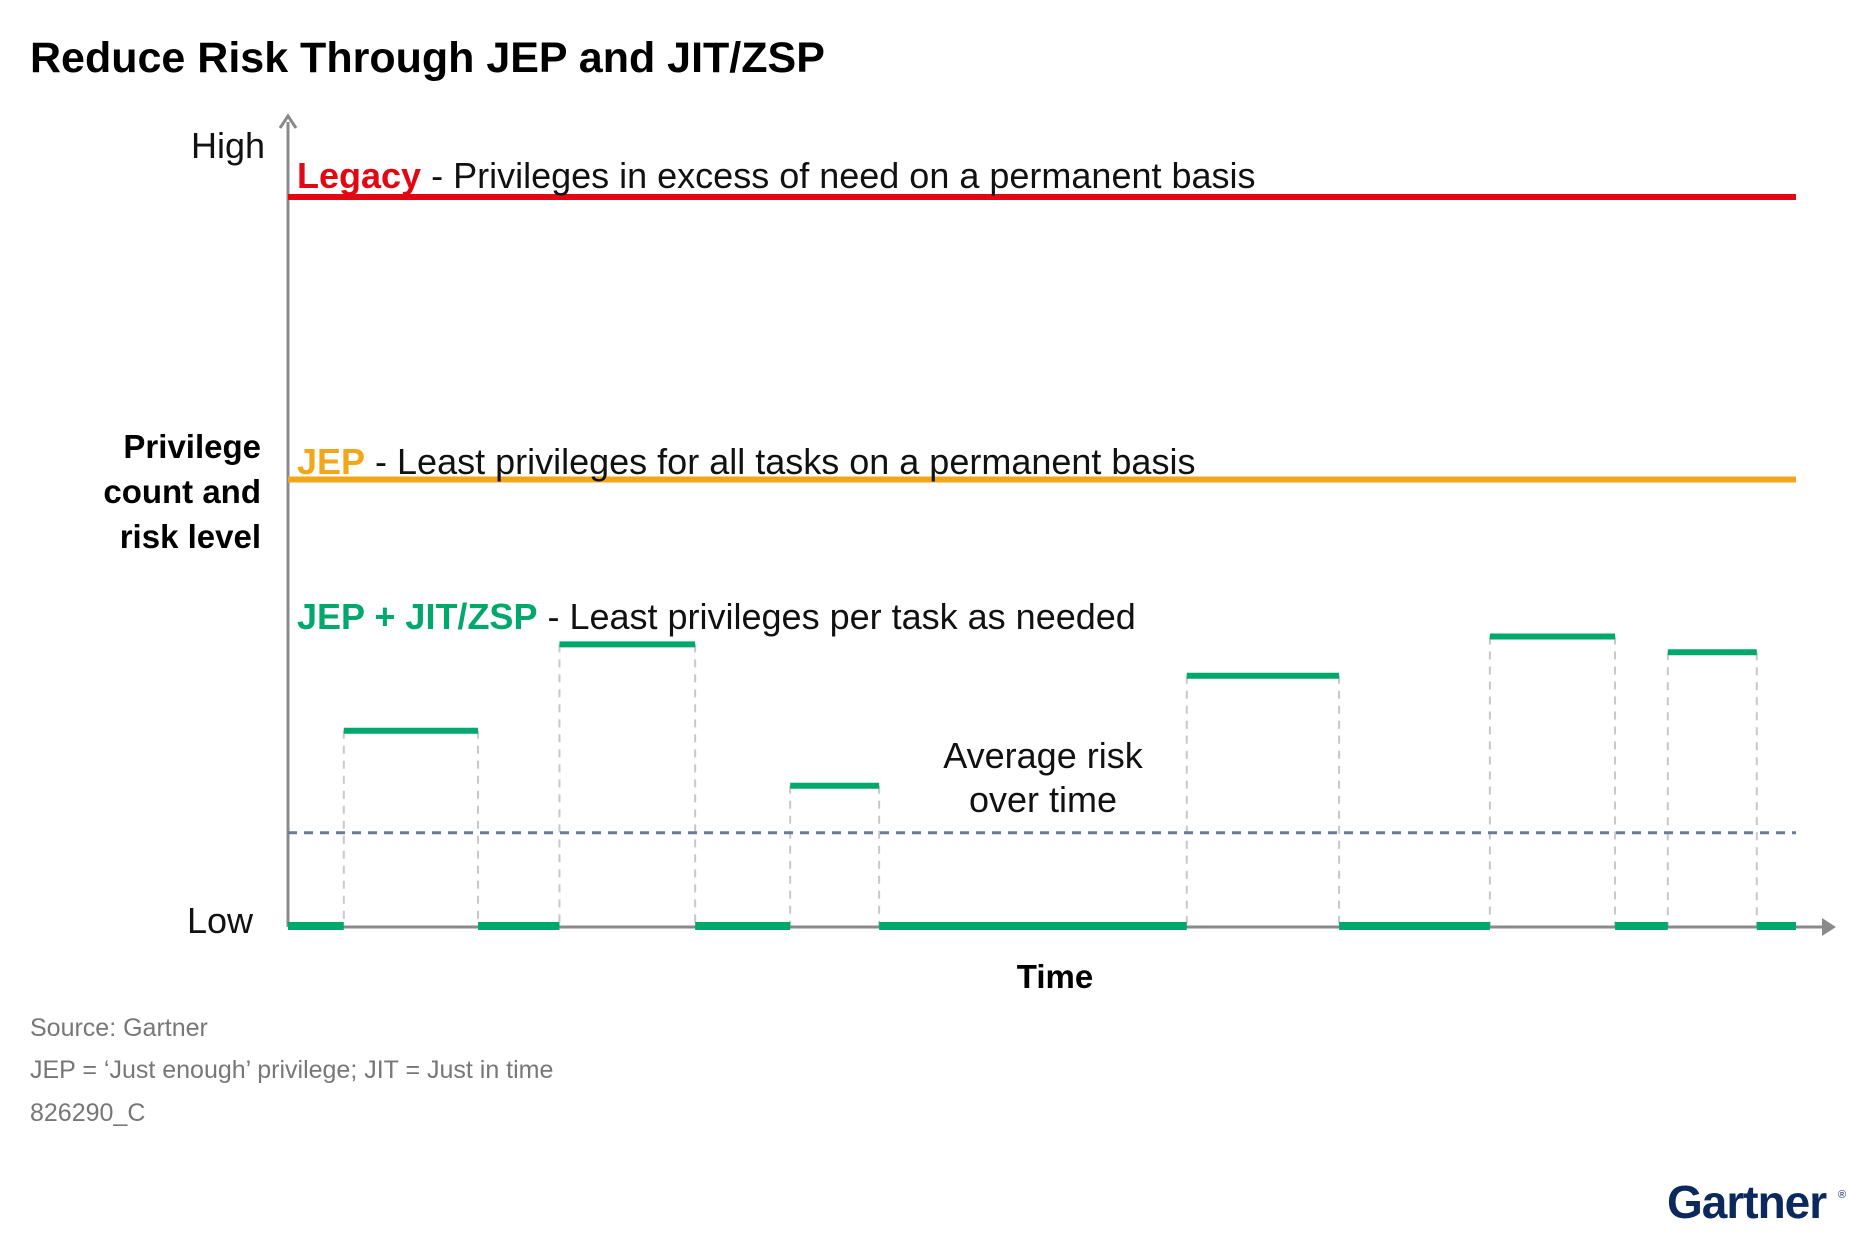  I want to click on footer-source: Source: Gartner, so click(119, 1028).